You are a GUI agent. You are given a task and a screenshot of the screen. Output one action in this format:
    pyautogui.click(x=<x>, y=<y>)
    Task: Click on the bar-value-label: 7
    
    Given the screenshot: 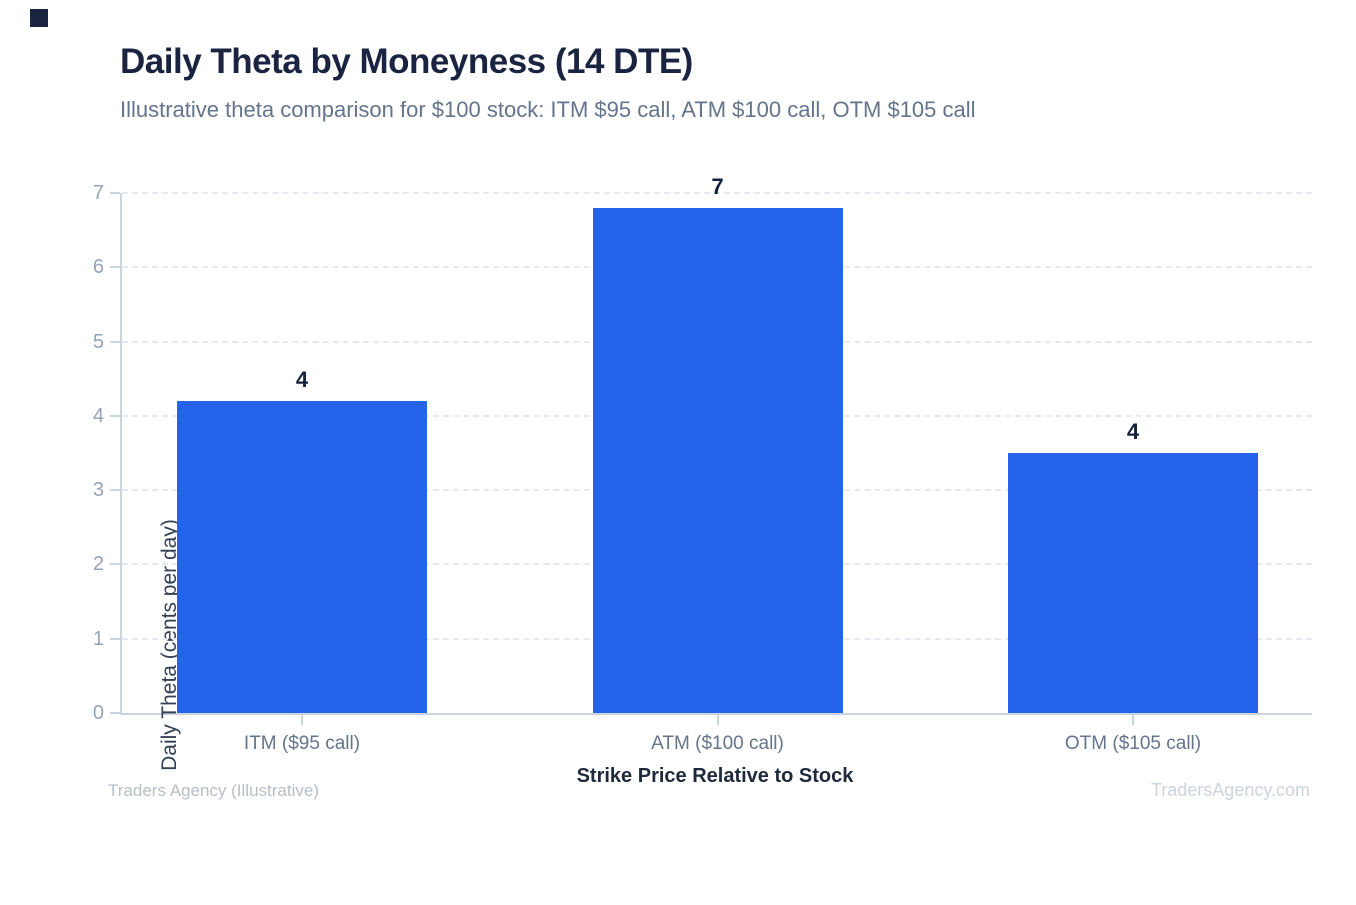 What is the action you would take?
    pyautogui.click(x=717, y=186)
    